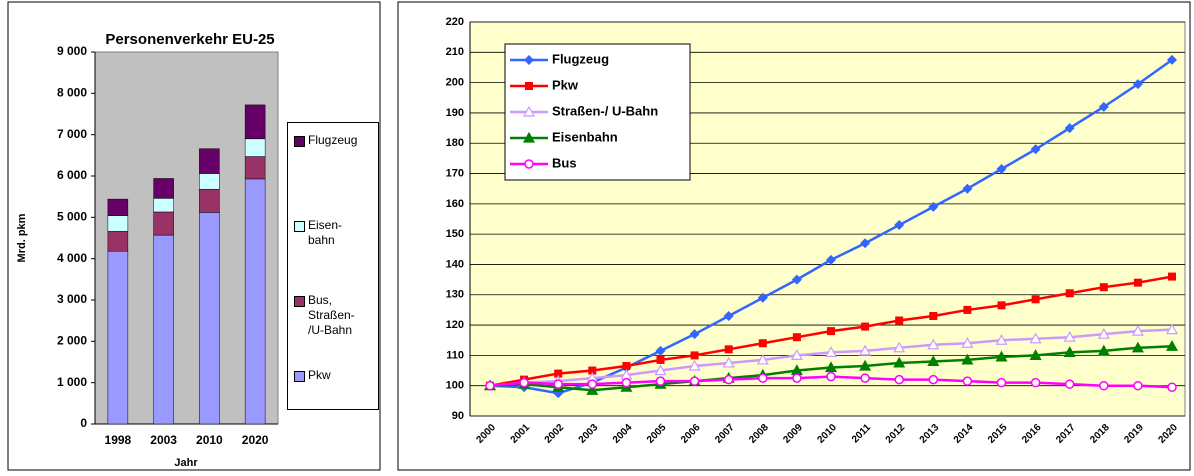 The height and width of the screenshot is (476, 1194). I want to click on x-tick-label: 2003, so click(163, 440).